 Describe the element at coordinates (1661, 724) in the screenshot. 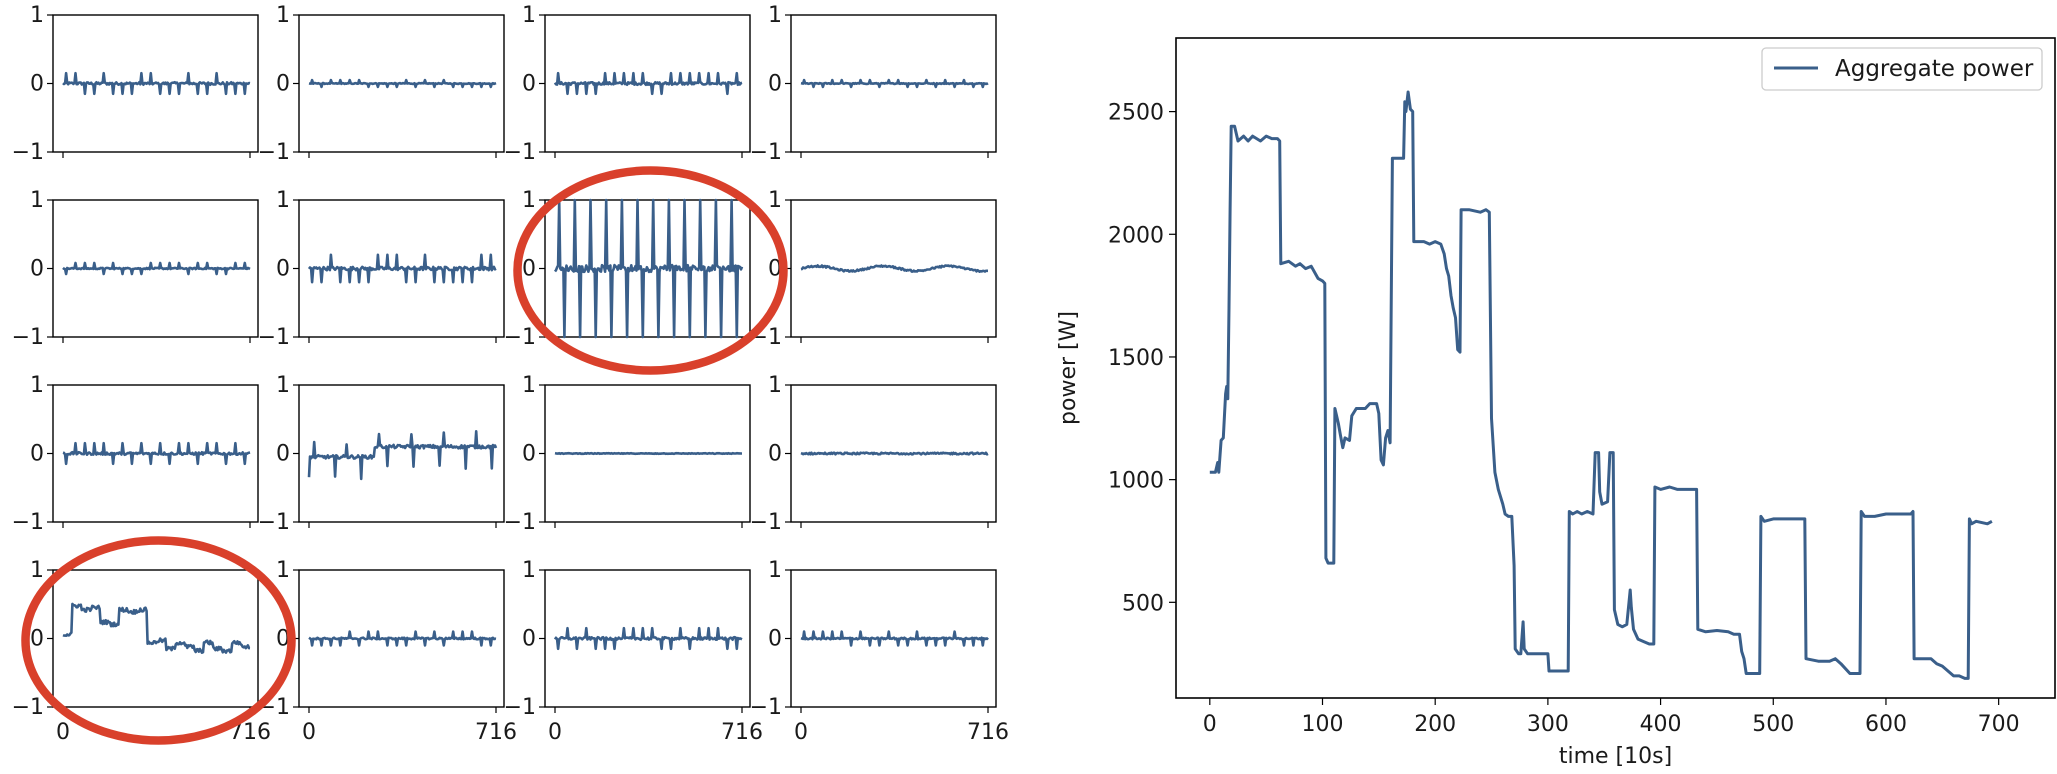

I see `x-tick-label: 400` at that location.